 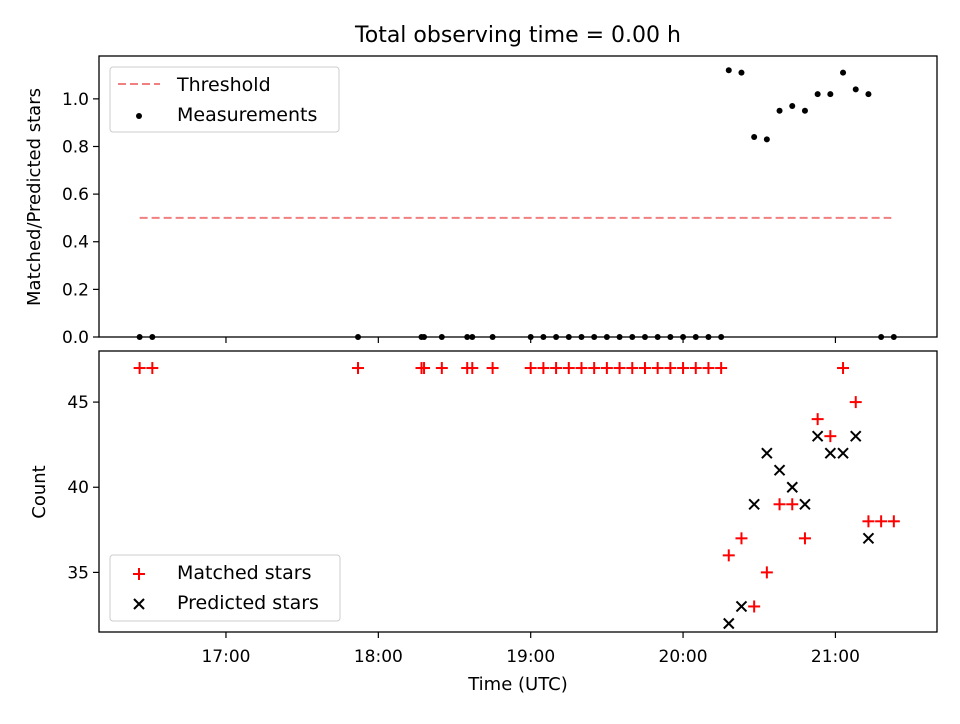 What do you see at coordinates (139, 574) in the screenshot?
I see `legend-matched-swatch` at bounding box center [139, 574].